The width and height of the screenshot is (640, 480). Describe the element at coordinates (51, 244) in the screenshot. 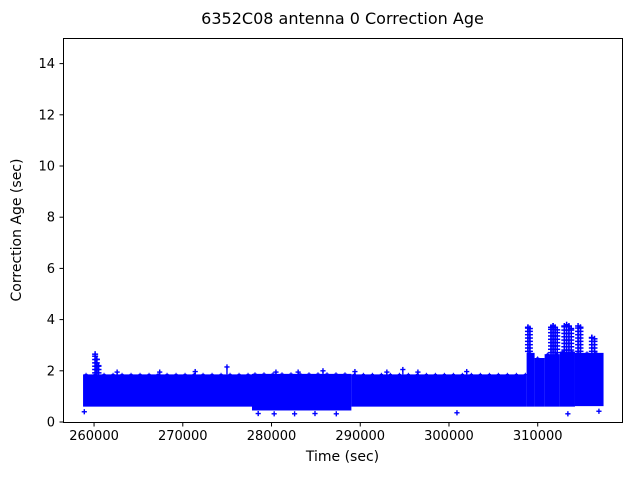

I see `y-axis-ticks: 0 2 4 6 8 10 12 14` at that location.